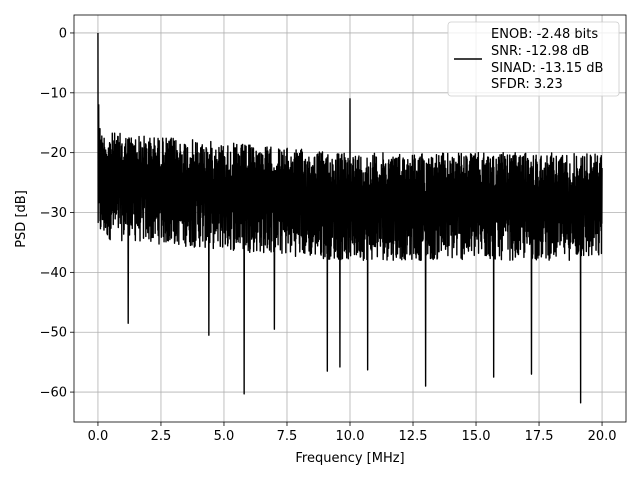 The height and width of the screenshot is (480, 640). I want to click on x-axis-label: Frequency [MHz], so click(349, 458).